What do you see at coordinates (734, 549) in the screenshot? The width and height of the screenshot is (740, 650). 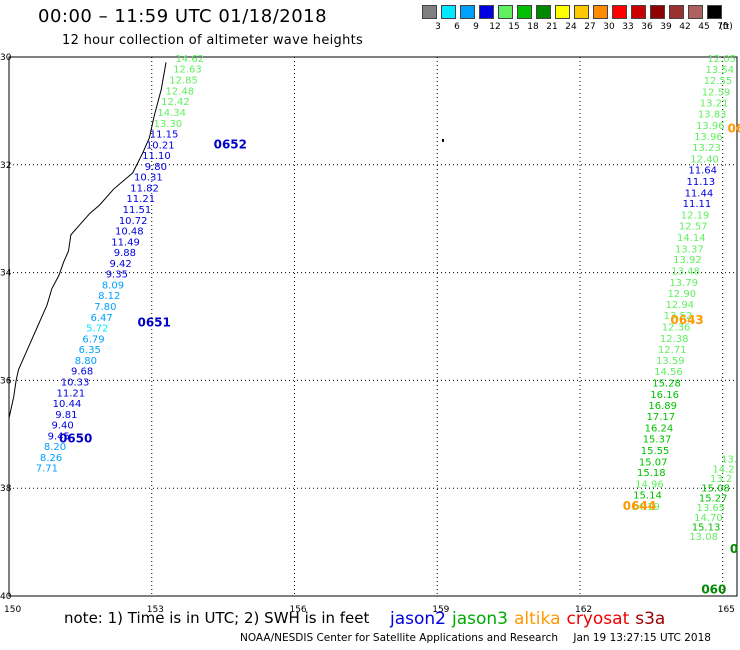 I see `pass-time-label: 0` at bounding box center [734, 549].